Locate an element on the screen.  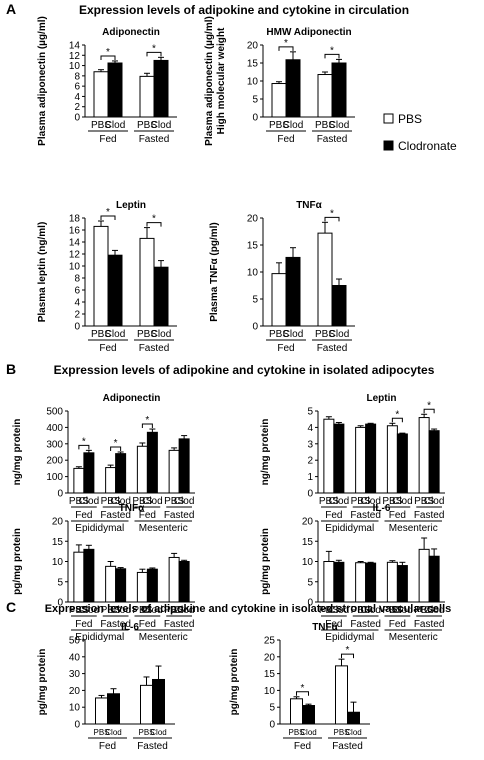
y-tick-label: 16 is located at coordinates (75, 231).